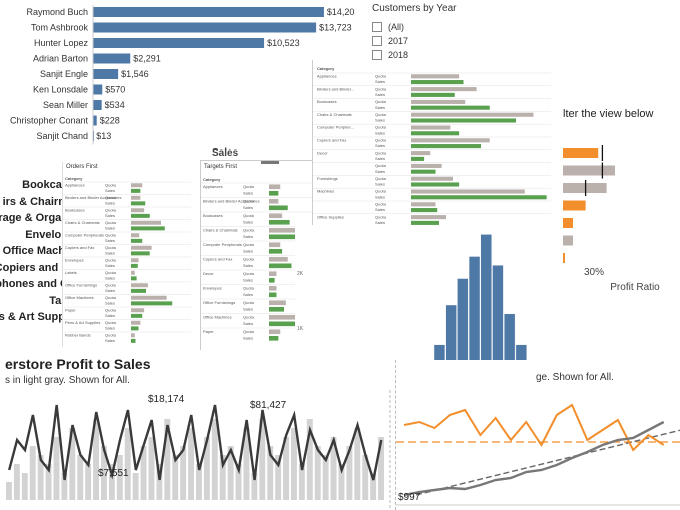 Image resolution: width=680 pixels, height=510 pixels. What do you see at coordinates (611, 219) in the screenshot?
I see `profit-ratio-svg: 20%30%Profit Ratio` at bounding box center [611, 219].